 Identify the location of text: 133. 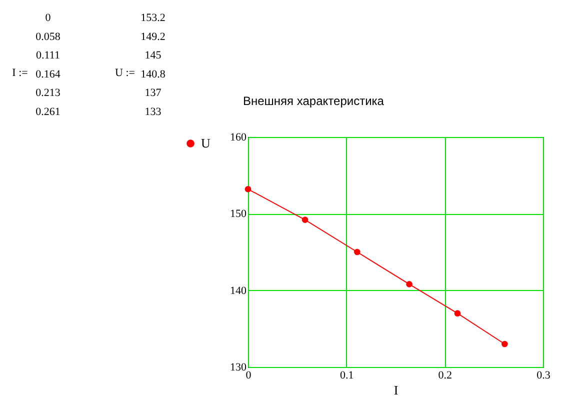
(153, 112).